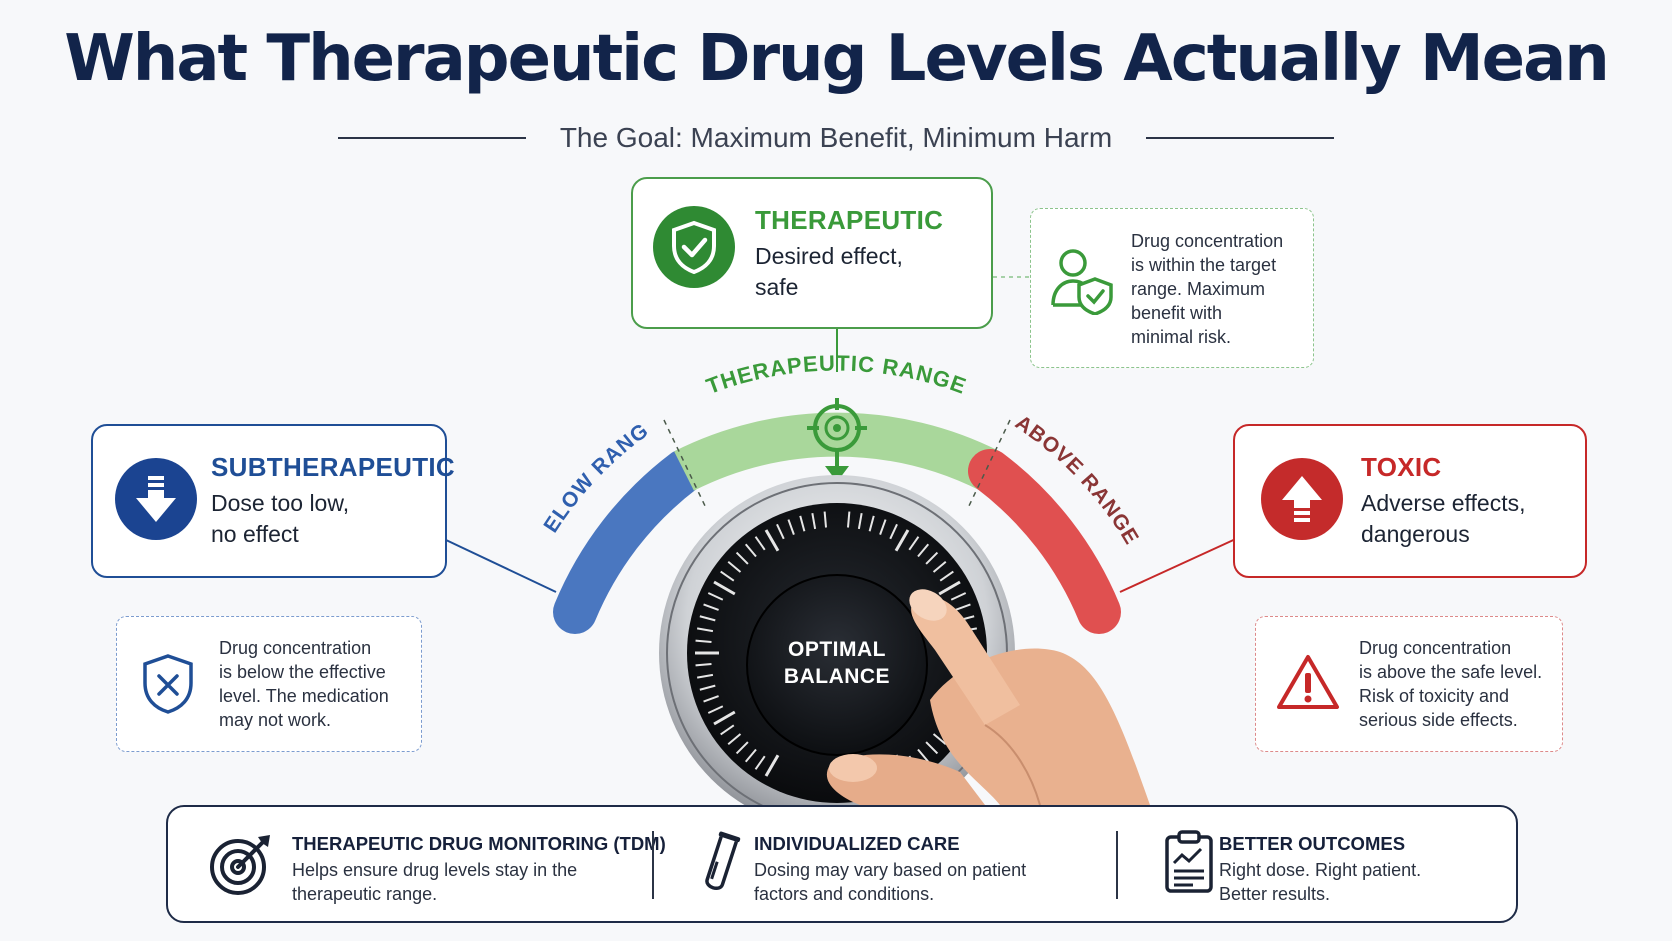 The image size is (1672, 941). What do you see at coordinates (1401, 467) in the screenshot?
I see `toxic-title: TOXIC` at bounding box center [1401, 467].